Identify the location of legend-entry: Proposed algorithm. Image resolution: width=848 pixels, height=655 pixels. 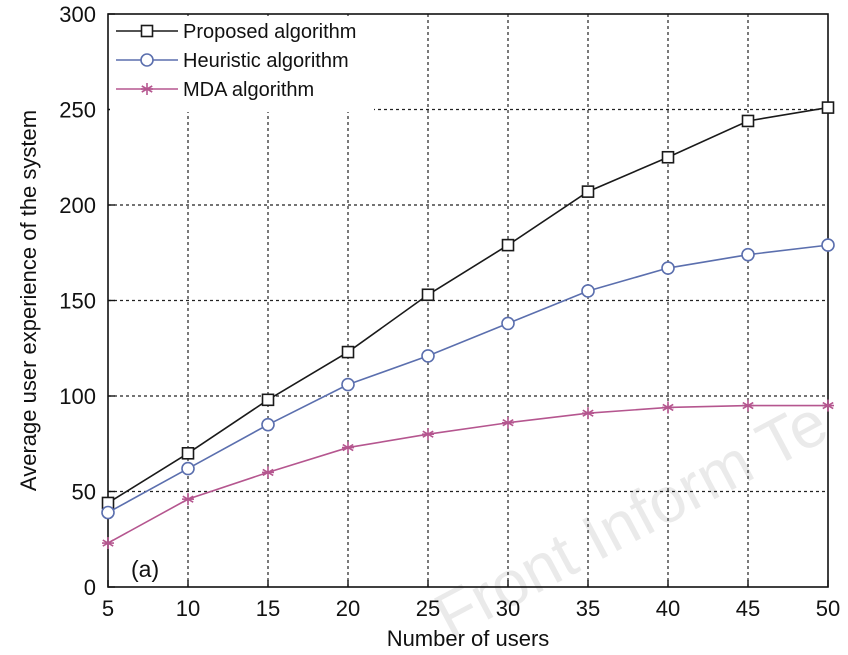
(236, 32).